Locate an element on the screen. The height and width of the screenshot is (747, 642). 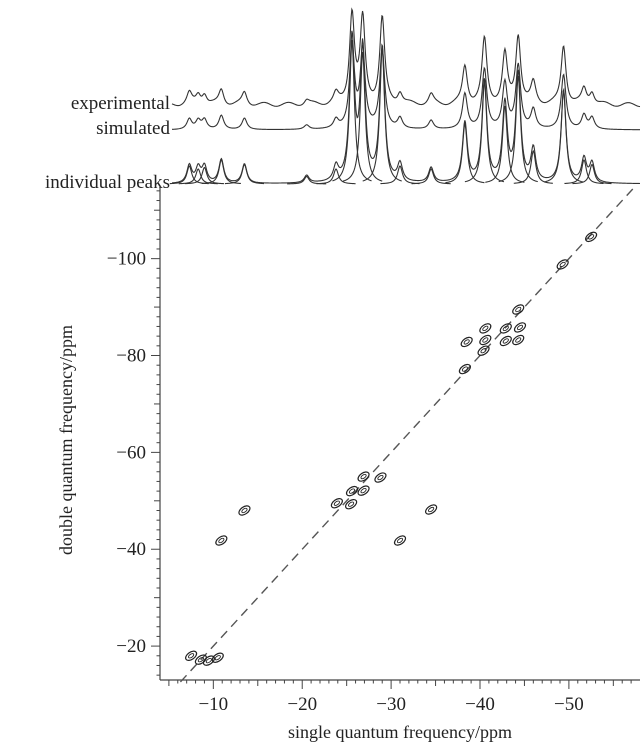
y-tick-label: −60 is located at coordinates (131, 452).